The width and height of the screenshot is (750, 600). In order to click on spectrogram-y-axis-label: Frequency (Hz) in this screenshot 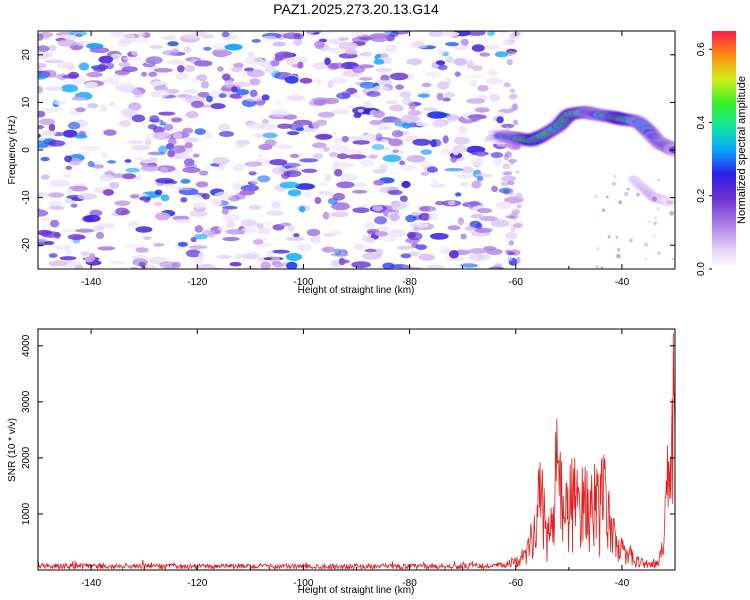, I will do `click(12, 150)`.